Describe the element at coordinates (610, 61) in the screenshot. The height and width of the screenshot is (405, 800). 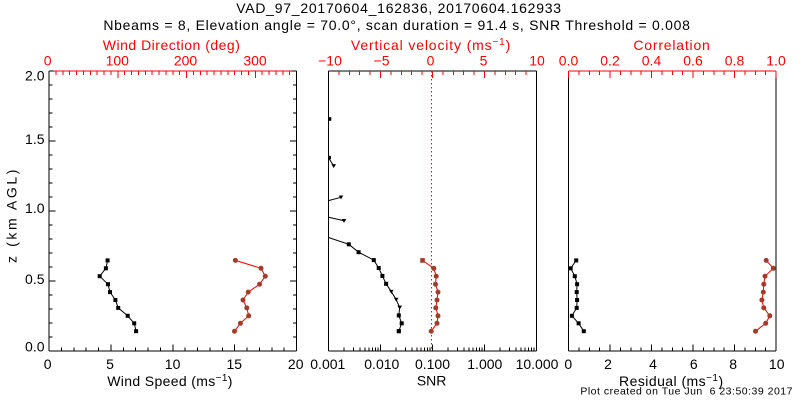
I see `svg-text: 0.2` at that location.